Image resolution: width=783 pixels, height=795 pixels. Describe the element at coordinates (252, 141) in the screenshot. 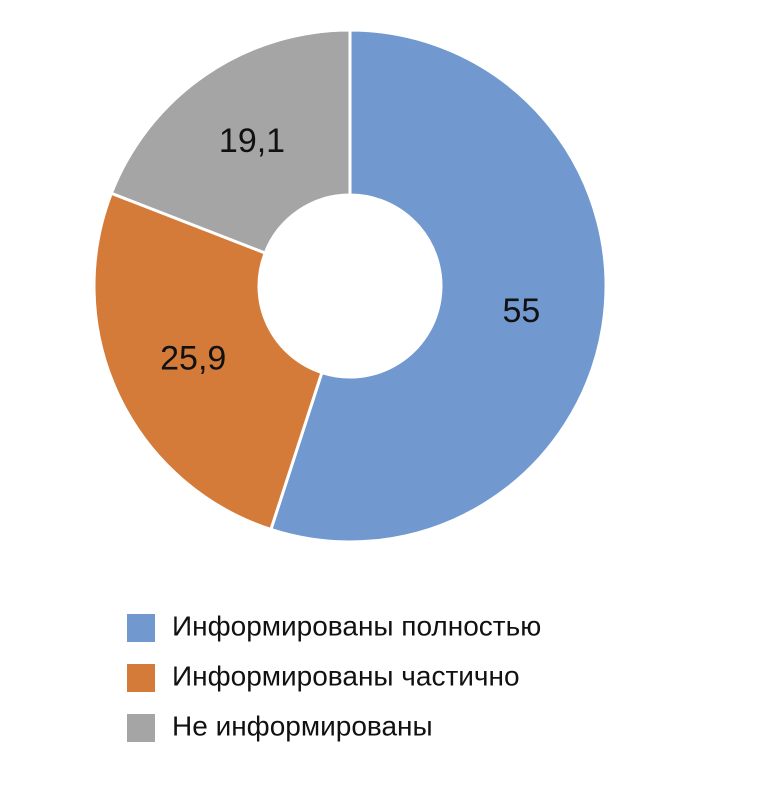

I see `data-label: 19,1` at that location.